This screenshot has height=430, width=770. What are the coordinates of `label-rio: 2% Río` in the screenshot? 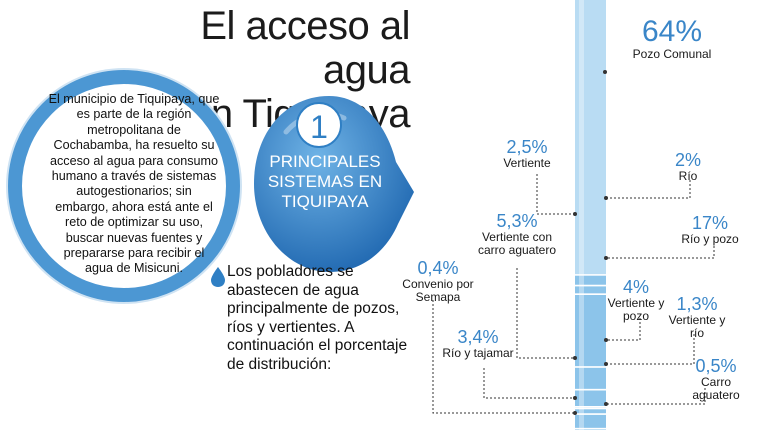 It's located at (688, 166).